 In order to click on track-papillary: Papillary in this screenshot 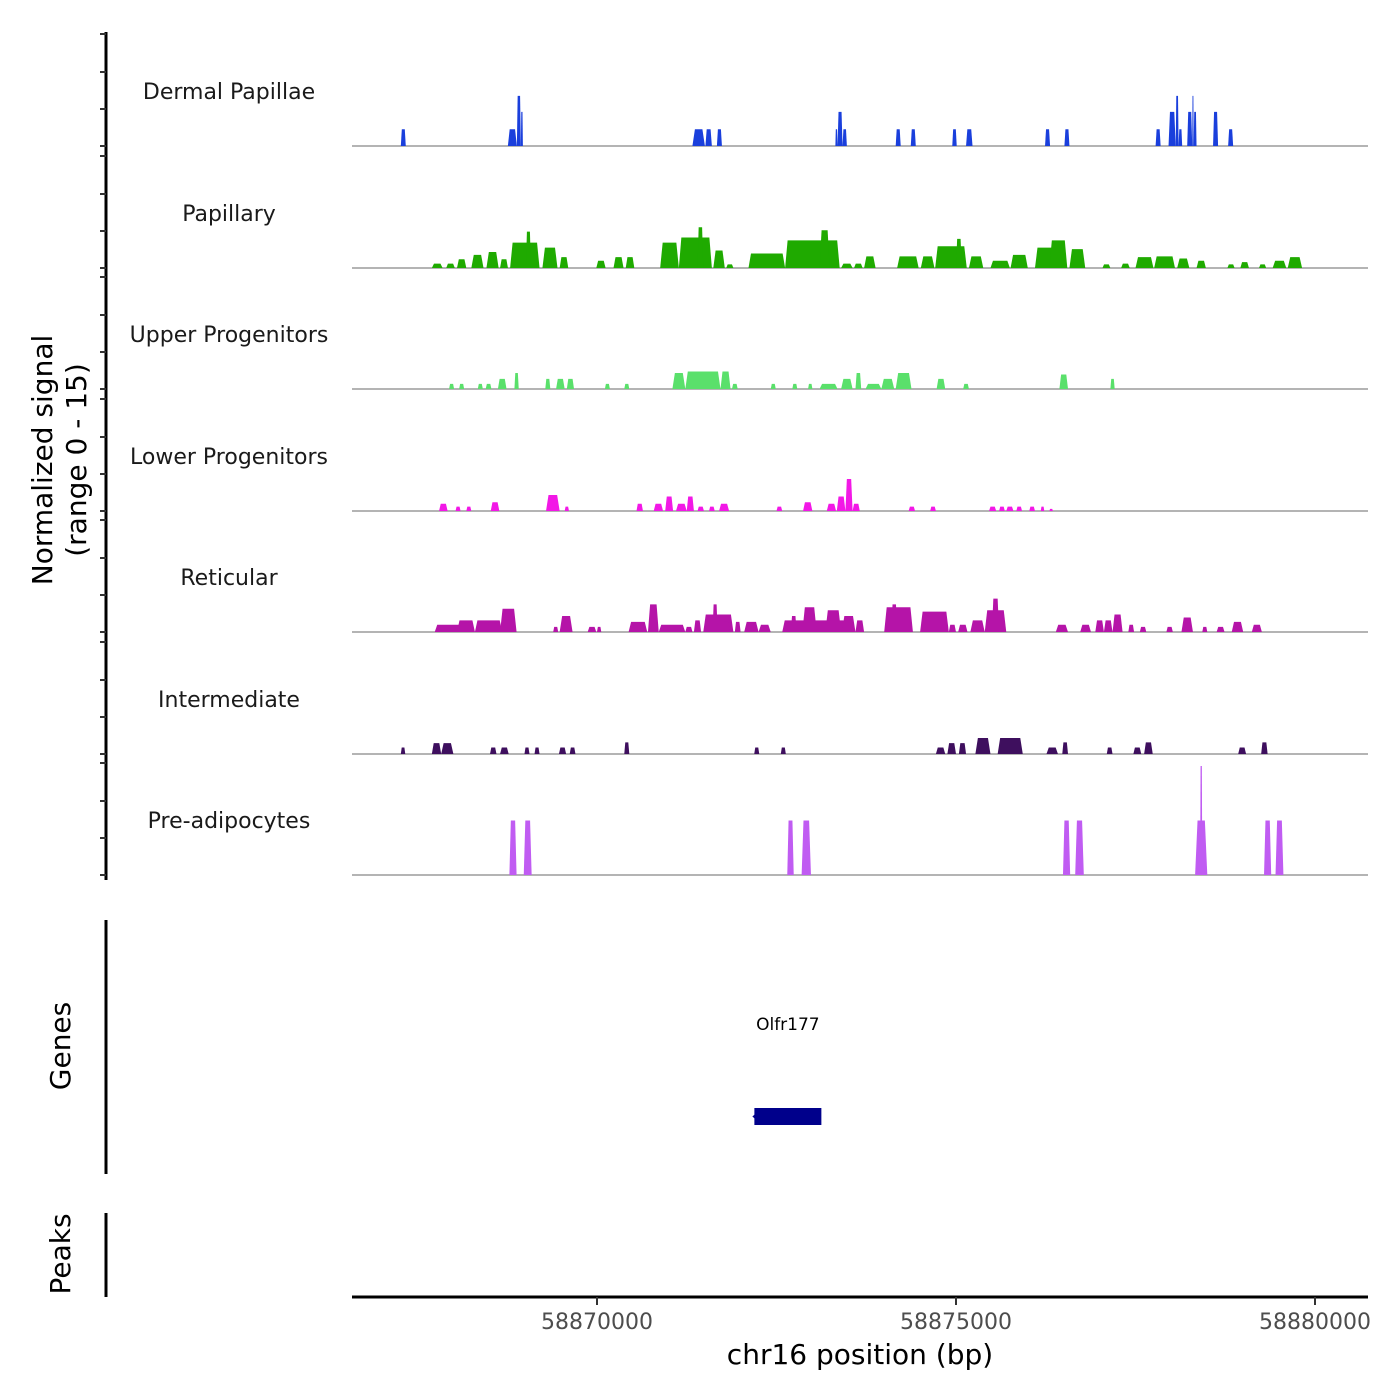, I will do `click(775, 235)`.